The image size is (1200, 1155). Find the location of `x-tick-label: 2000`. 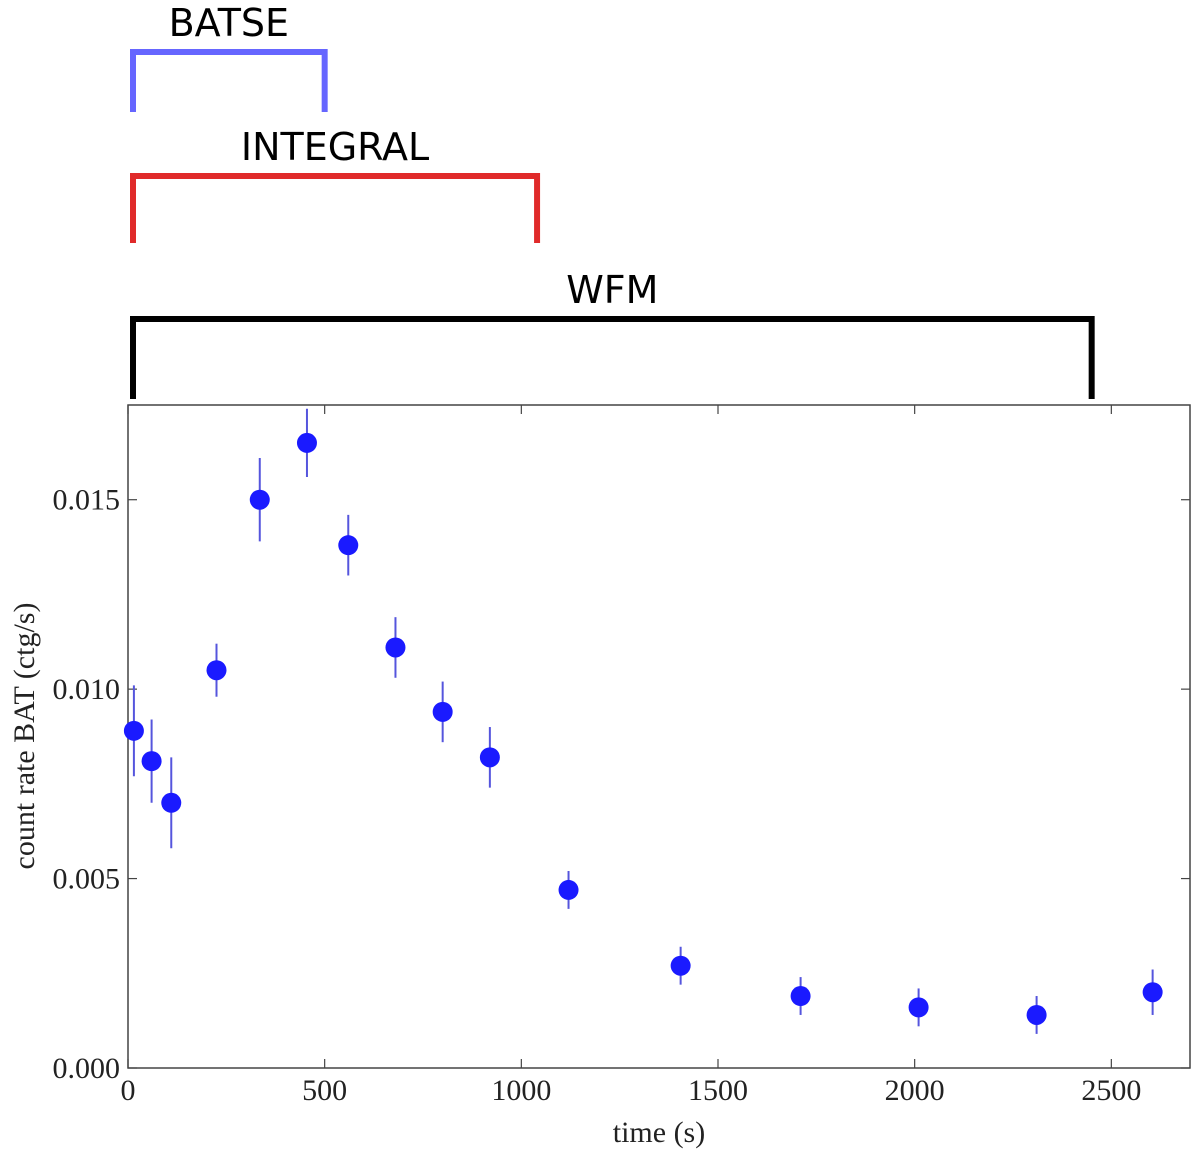

x-tick-label: 2000 is located at coordinates (915, 1090).